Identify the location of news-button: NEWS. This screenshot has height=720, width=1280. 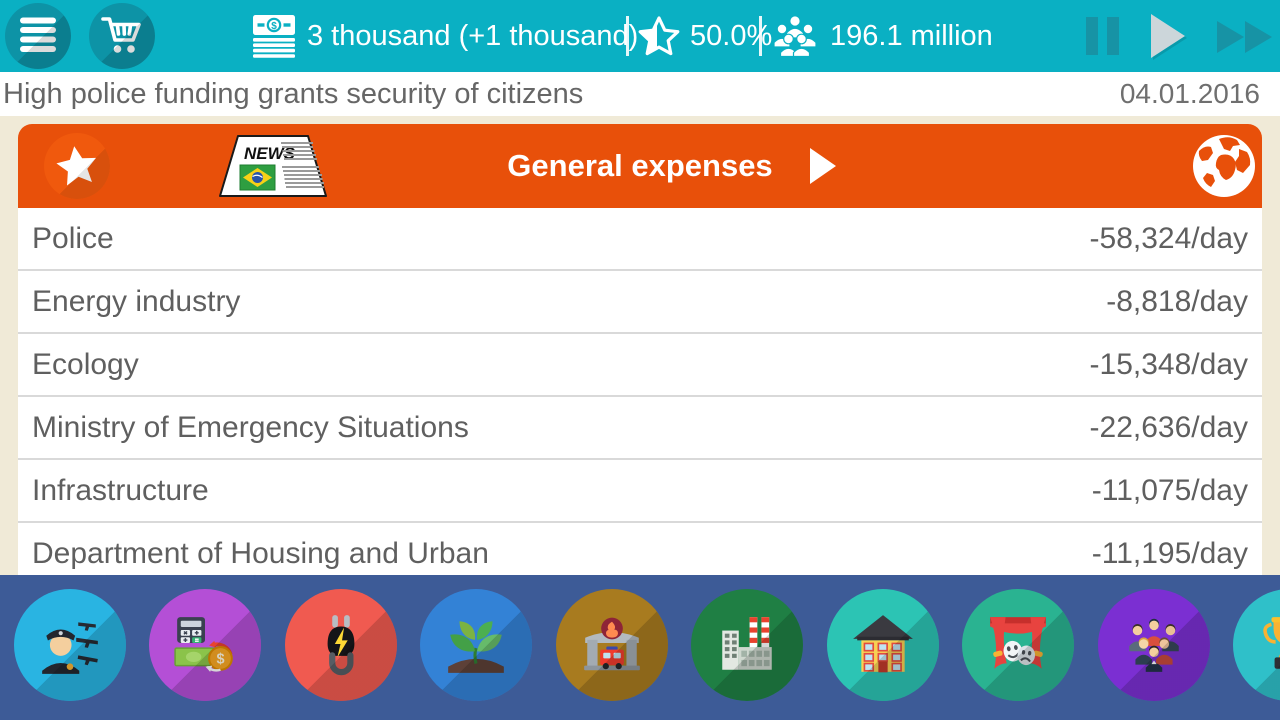
(273, 168).